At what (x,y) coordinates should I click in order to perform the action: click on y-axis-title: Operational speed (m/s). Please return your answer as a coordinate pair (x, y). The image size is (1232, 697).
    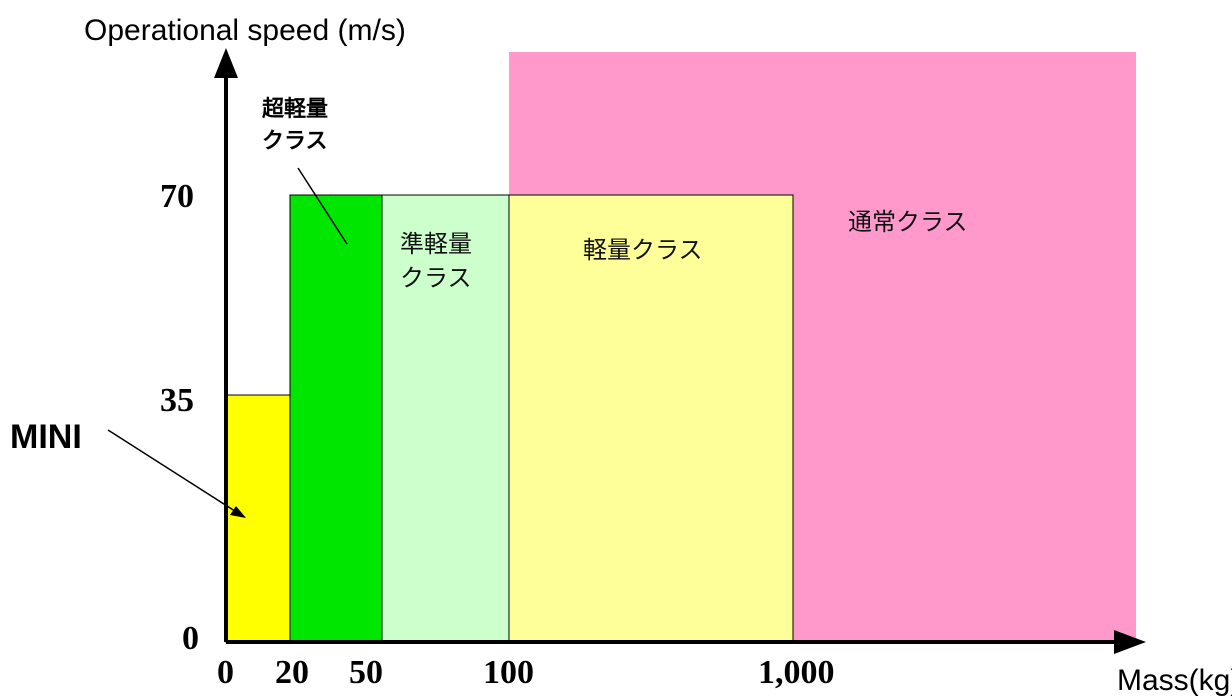
    Looking at the image, I should click on (245, 30).